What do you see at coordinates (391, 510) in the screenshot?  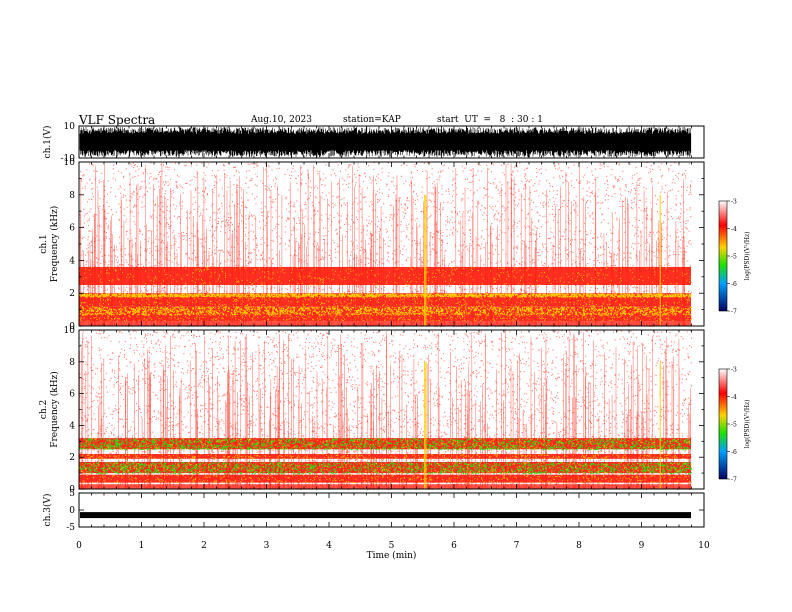 I see `panel-frame` at bounding box center [391, 510].